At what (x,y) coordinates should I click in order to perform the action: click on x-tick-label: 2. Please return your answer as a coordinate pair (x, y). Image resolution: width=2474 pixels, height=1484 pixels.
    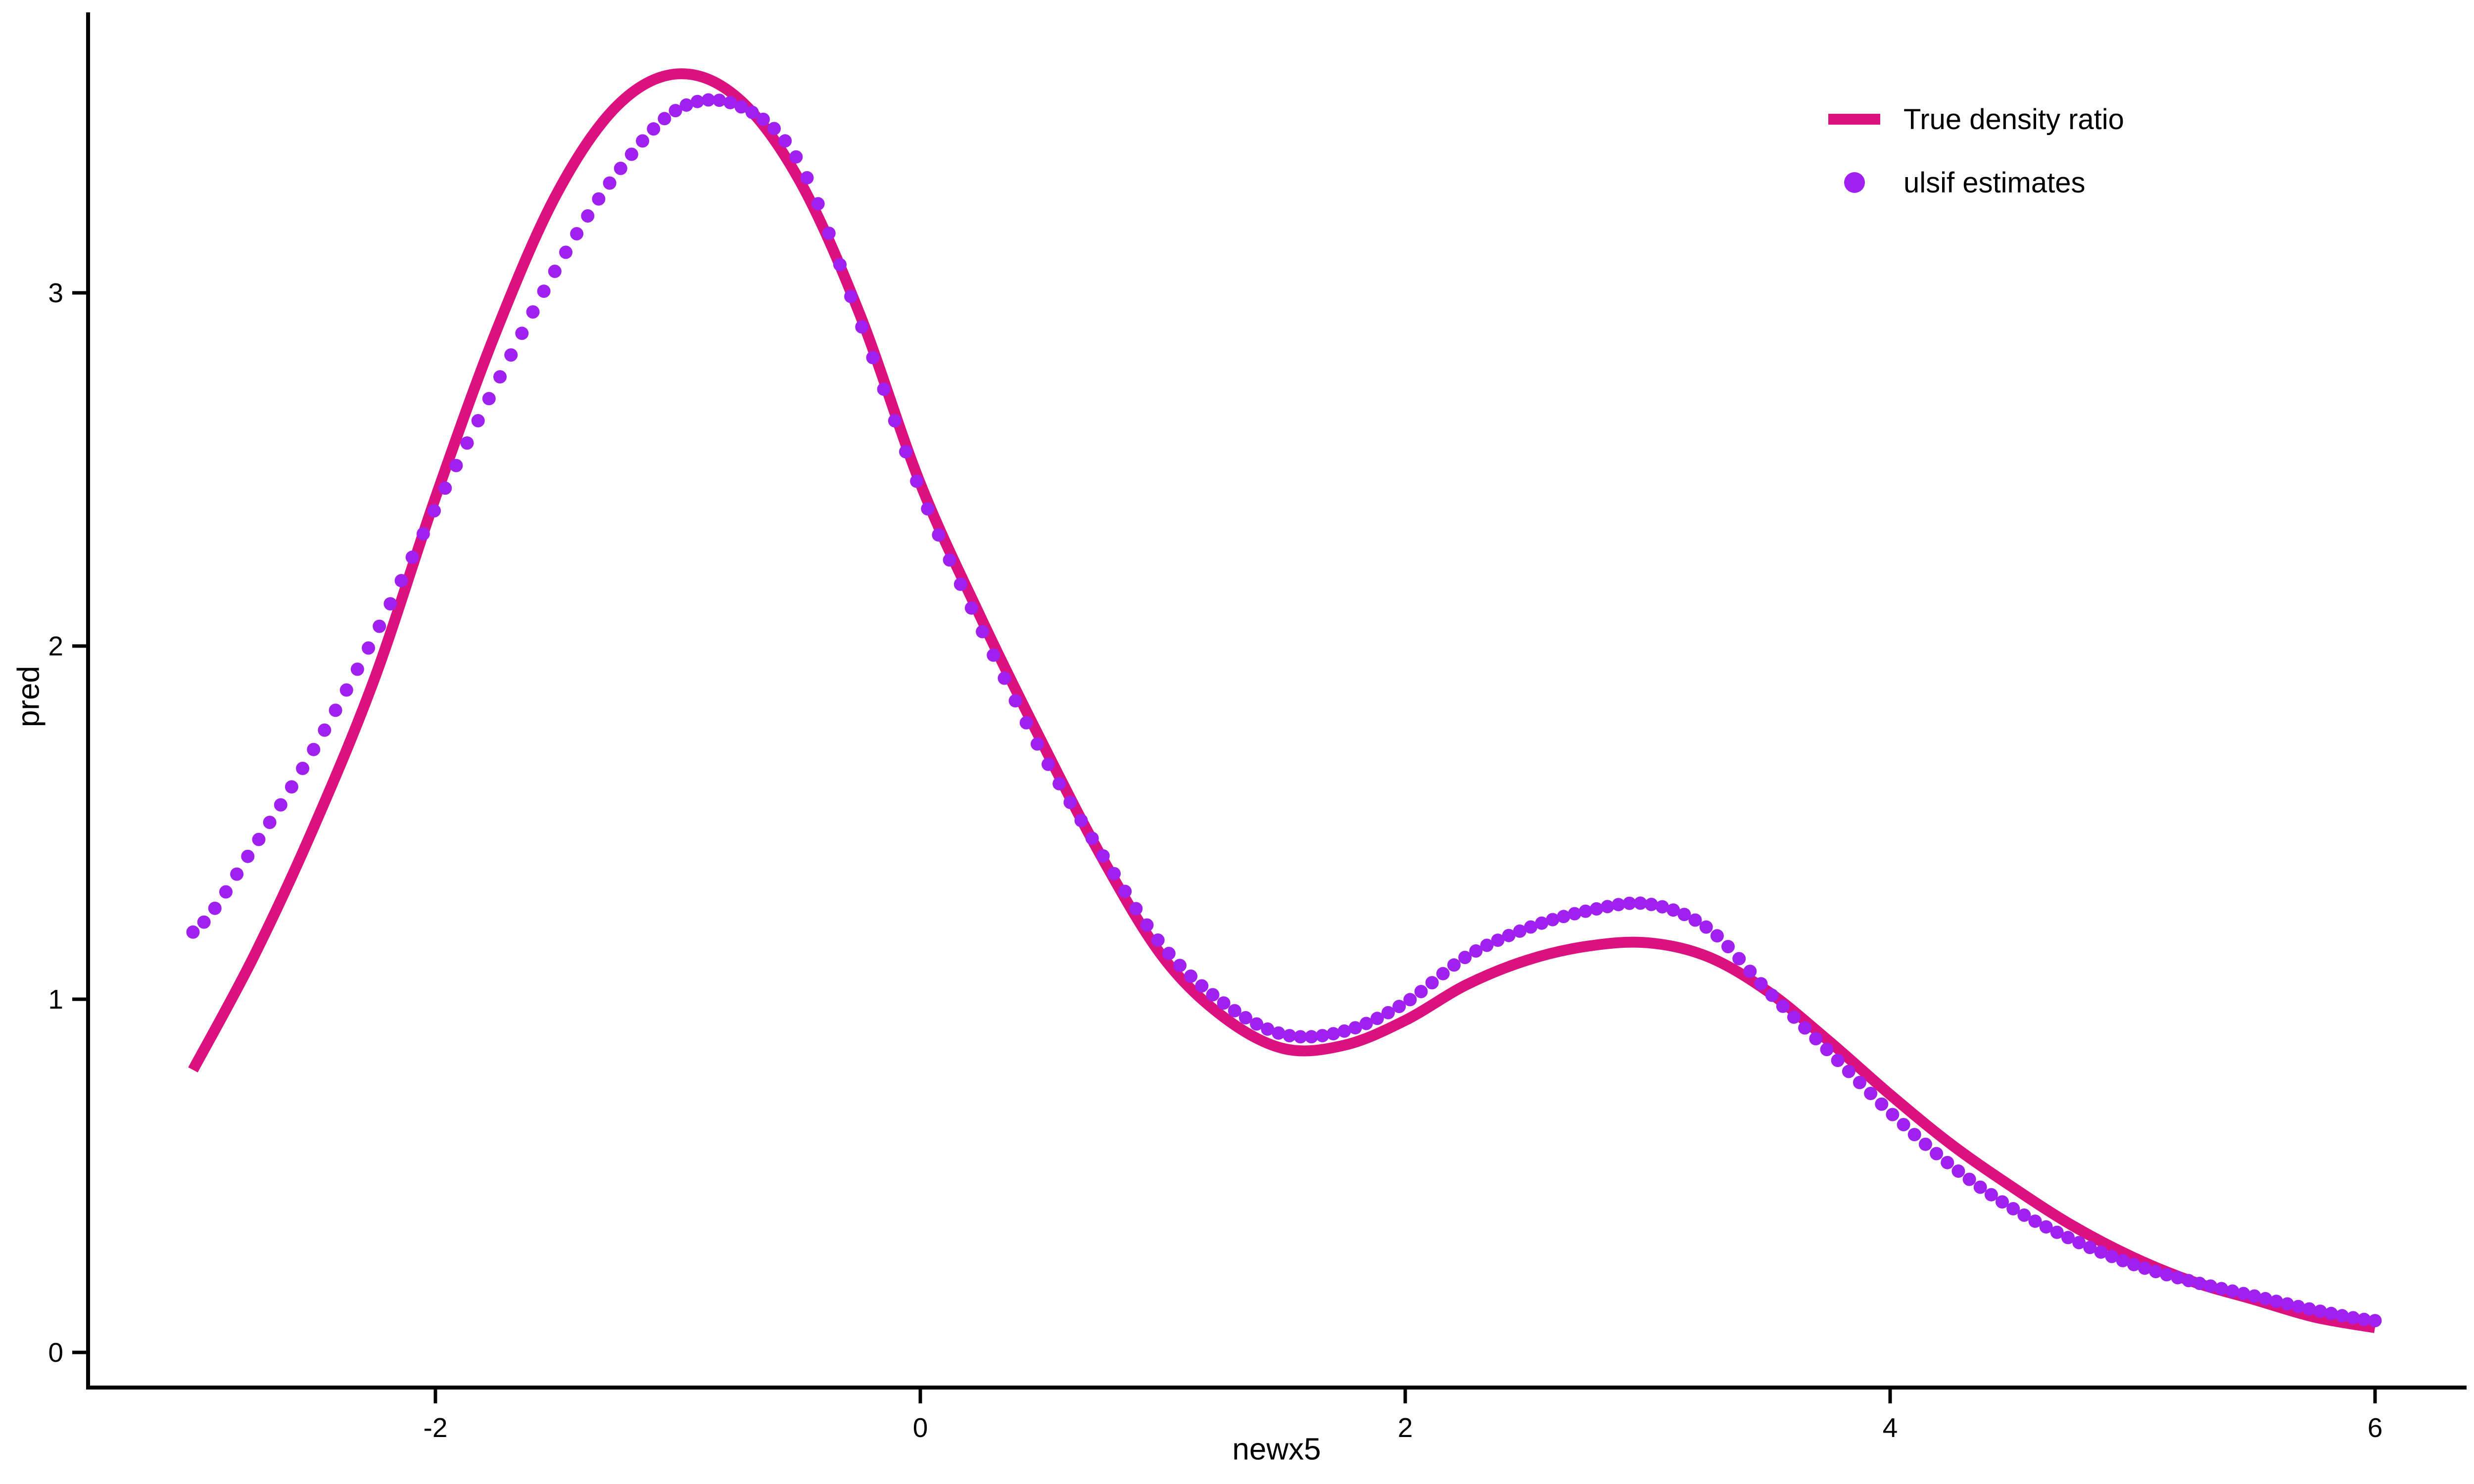
    Looking at the image, I should click on (1406, 1427).